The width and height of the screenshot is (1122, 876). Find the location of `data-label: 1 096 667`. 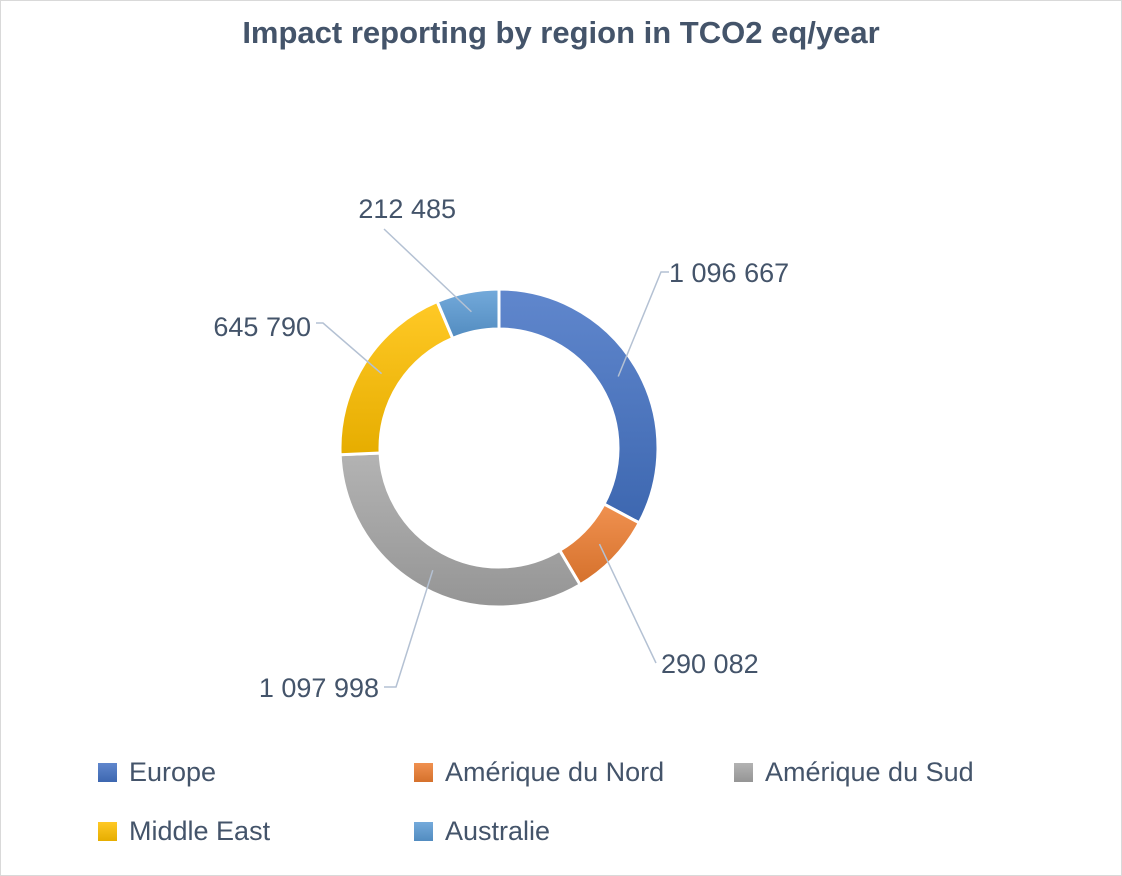

data-label: 1 096 667 is located at coordinates (729, 273).